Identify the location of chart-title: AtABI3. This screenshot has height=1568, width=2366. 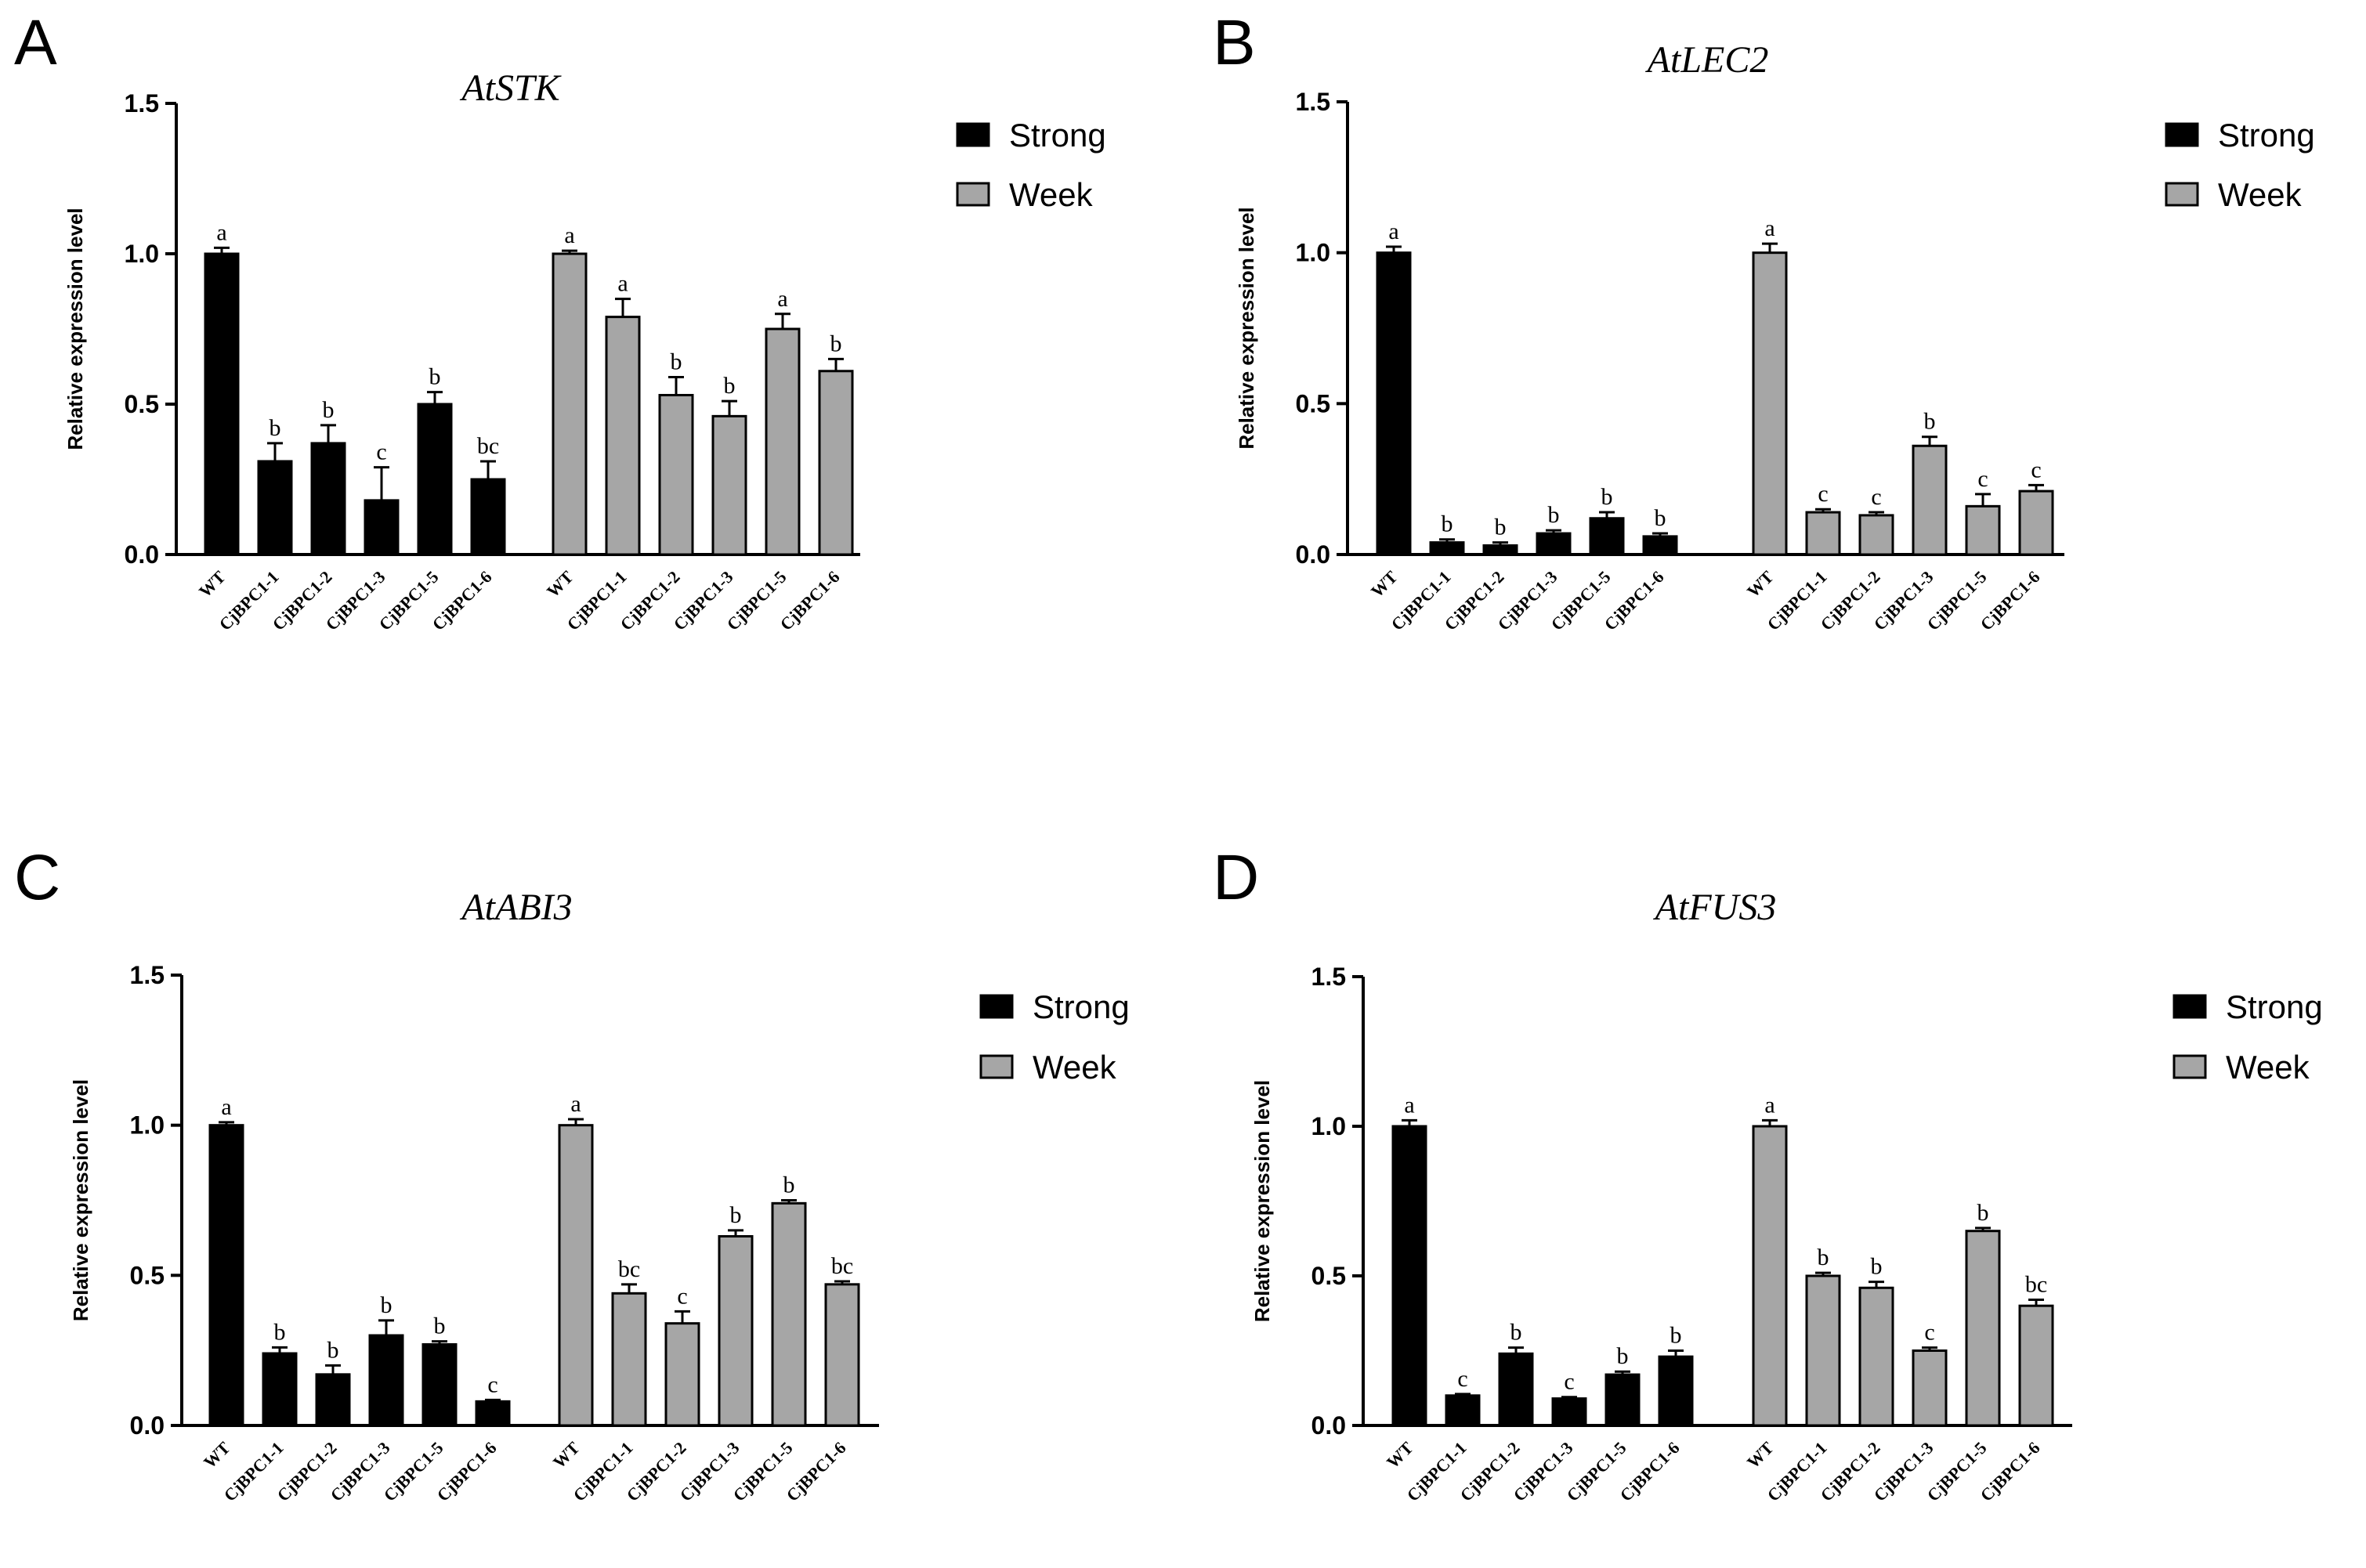
(515, 907).